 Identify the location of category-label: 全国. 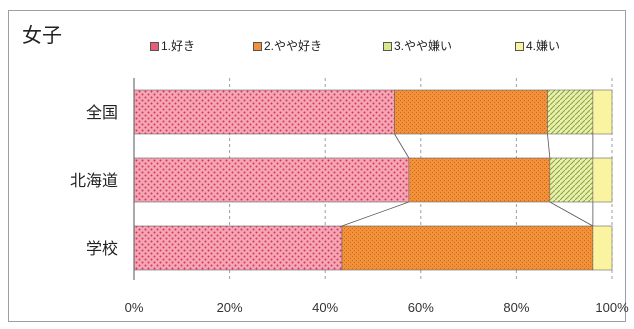
(102, 112).